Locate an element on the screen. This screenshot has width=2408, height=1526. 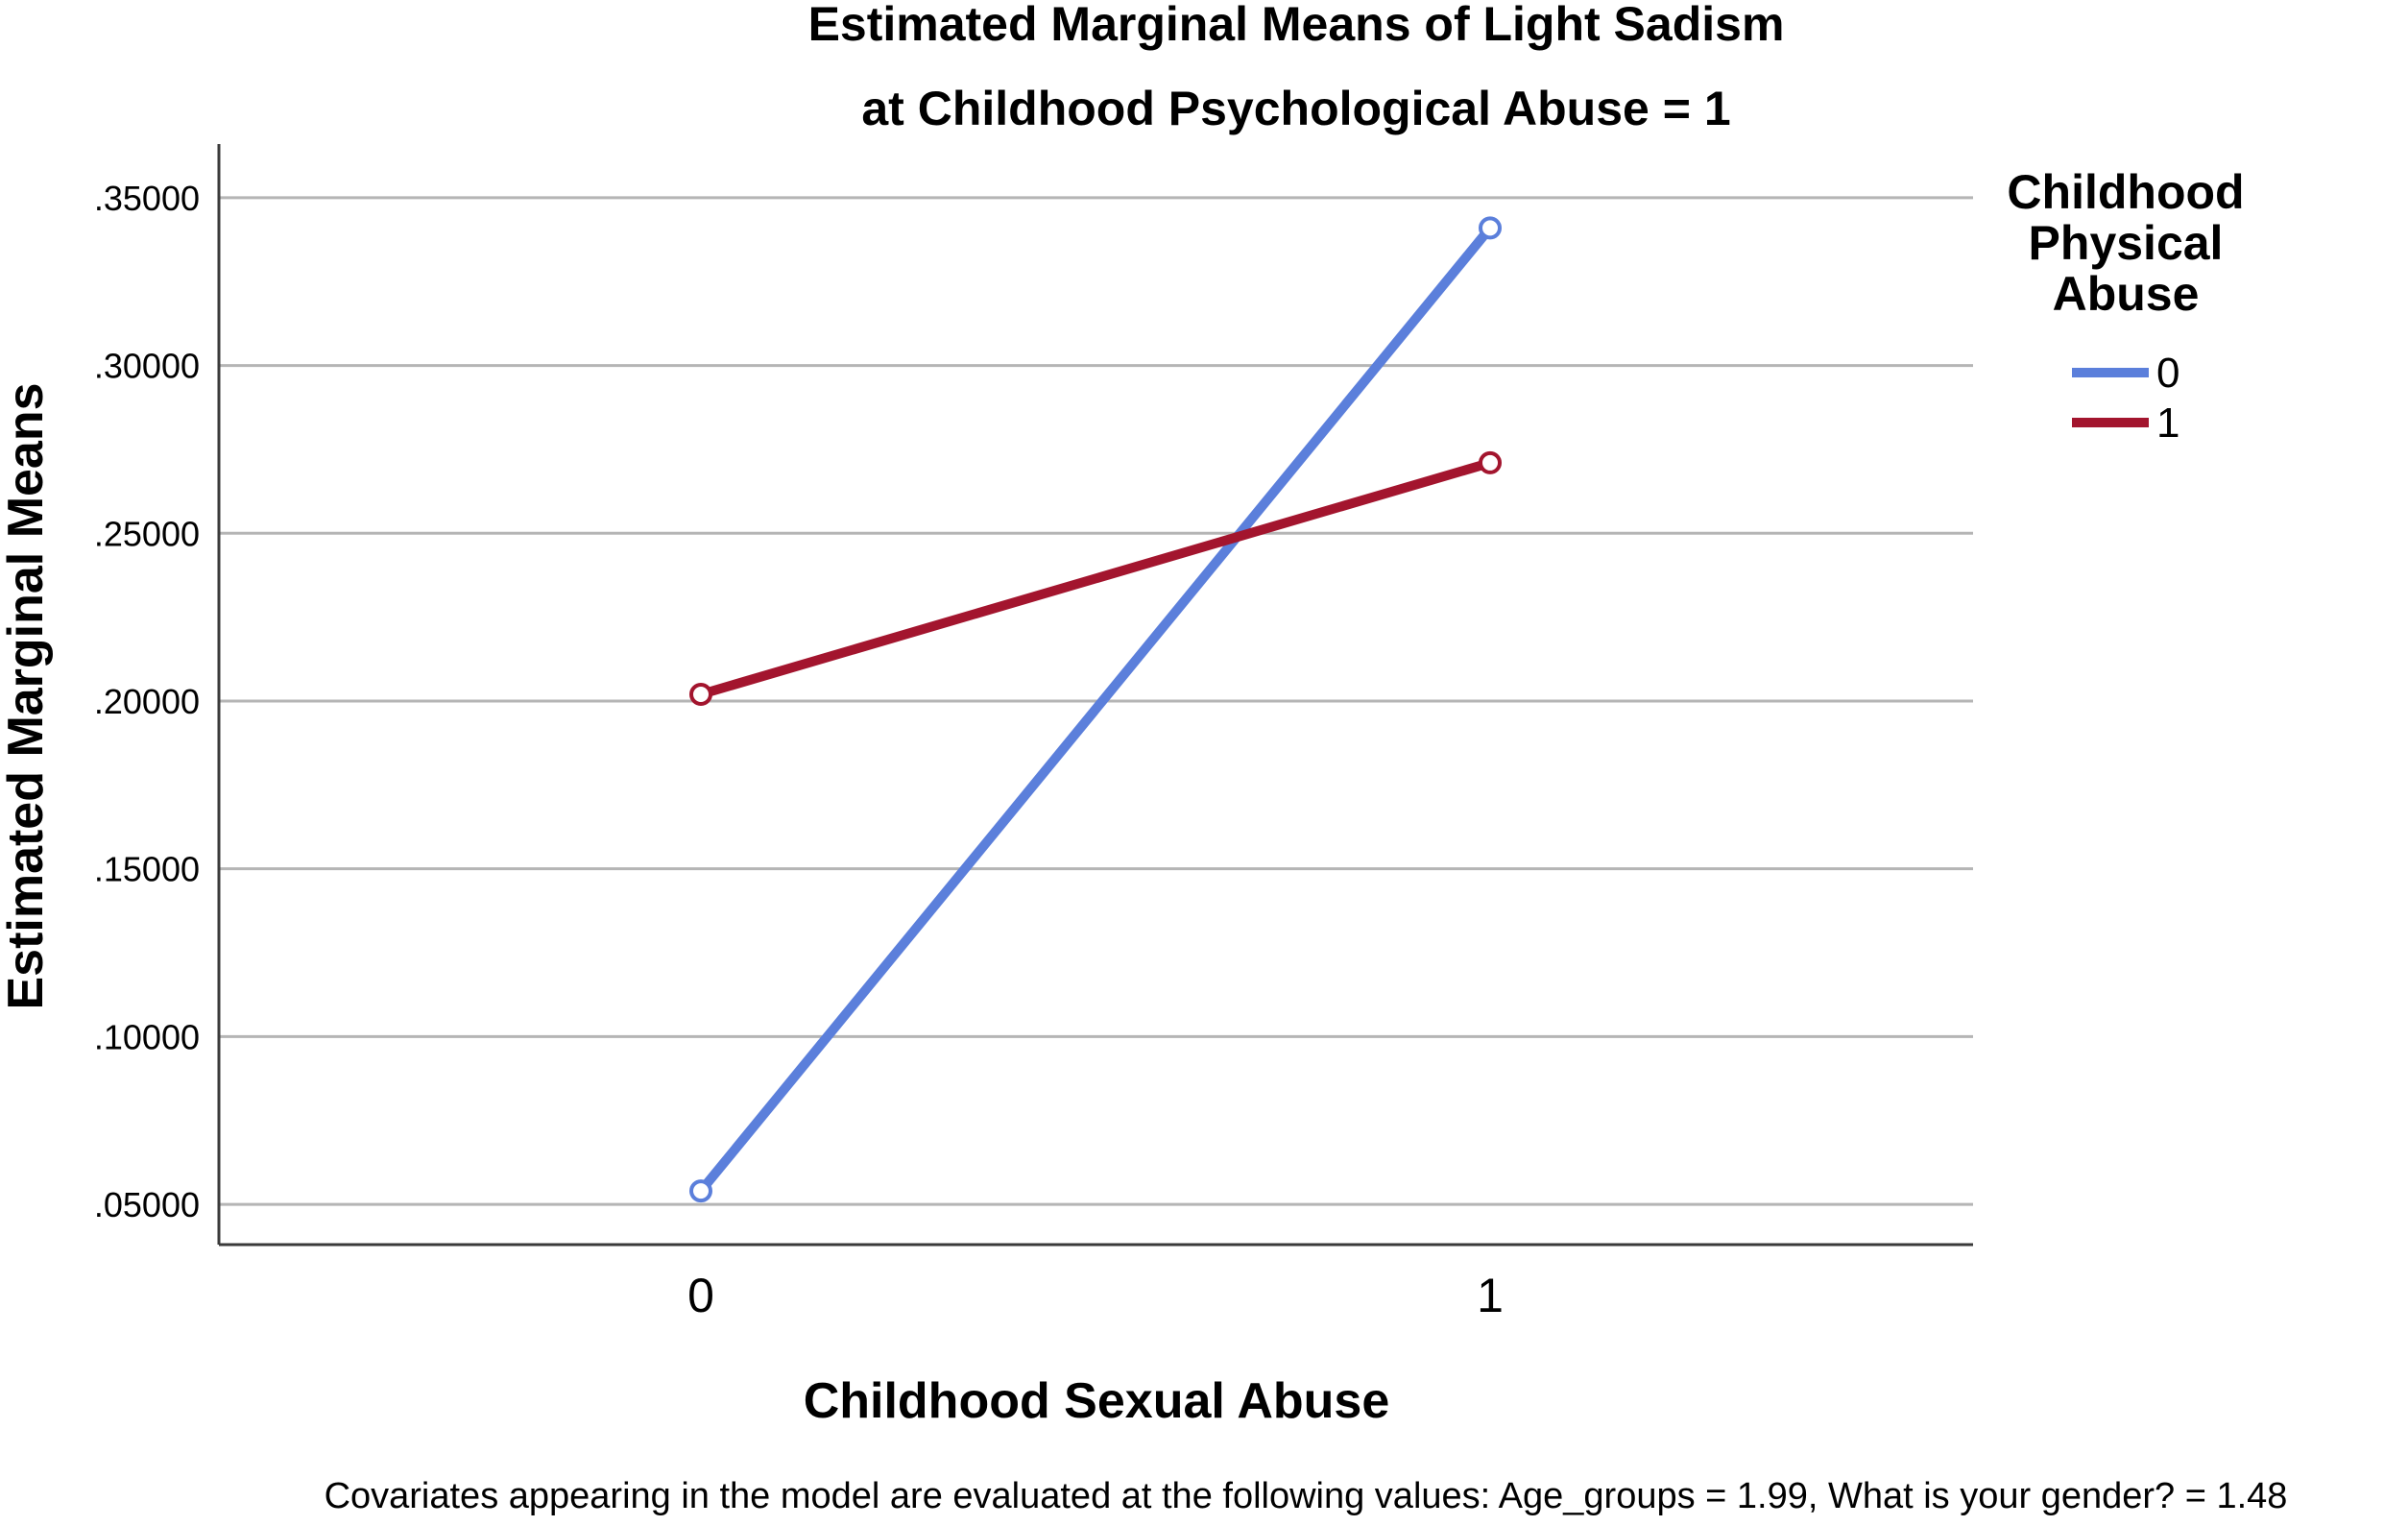
chart-title: Estimated Marginal Means of Light Sadism is located at coordinates (1296, 26).